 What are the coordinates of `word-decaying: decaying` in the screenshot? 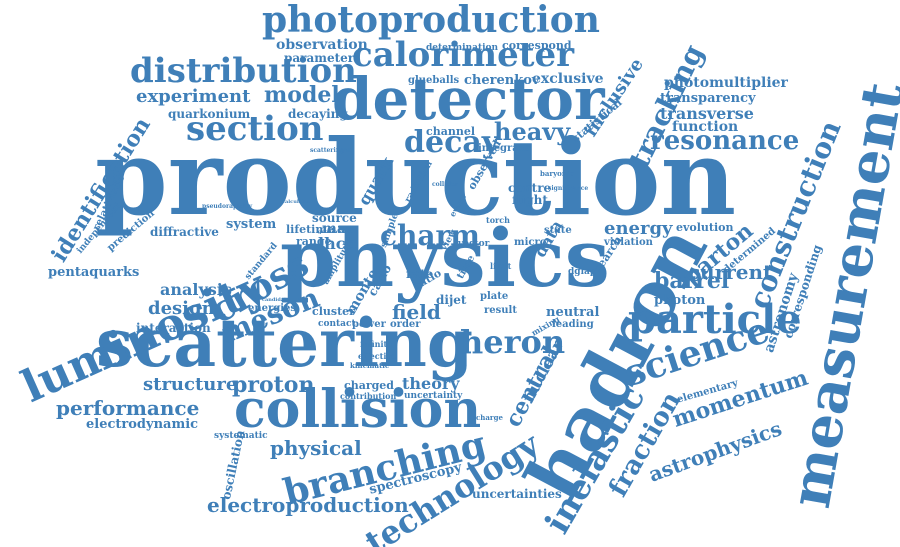 It's located at (318, 114).